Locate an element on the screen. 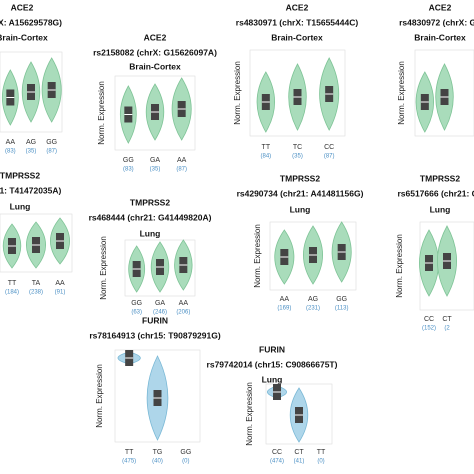 The image size is (474, 474). sample-count: (206) is located at coordinates (183, 313).